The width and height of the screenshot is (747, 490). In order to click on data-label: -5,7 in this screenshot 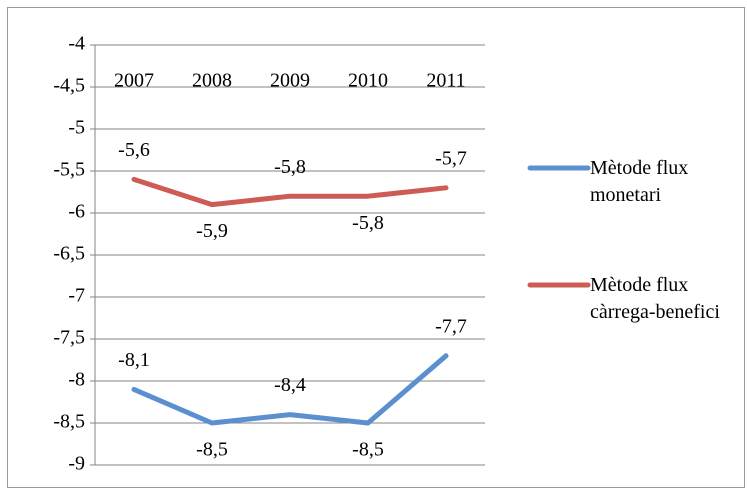, I will do `click(451, 158)`.